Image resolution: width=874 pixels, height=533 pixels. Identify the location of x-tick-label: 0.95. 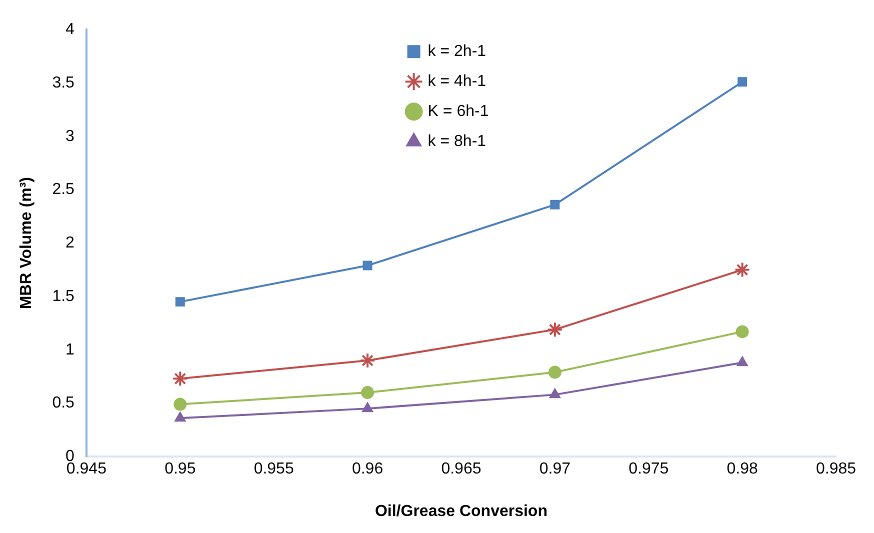
(180, 469).